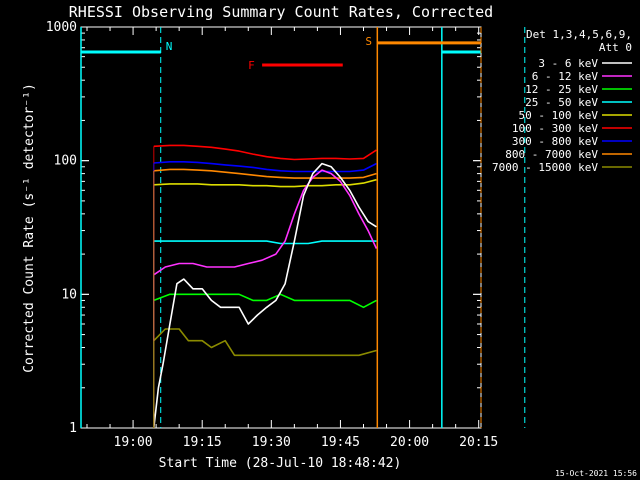  What do you see at coordinates (169, 46) in the screenshot?
I see `night-marker-label: N` at bounding box center [169, 46].